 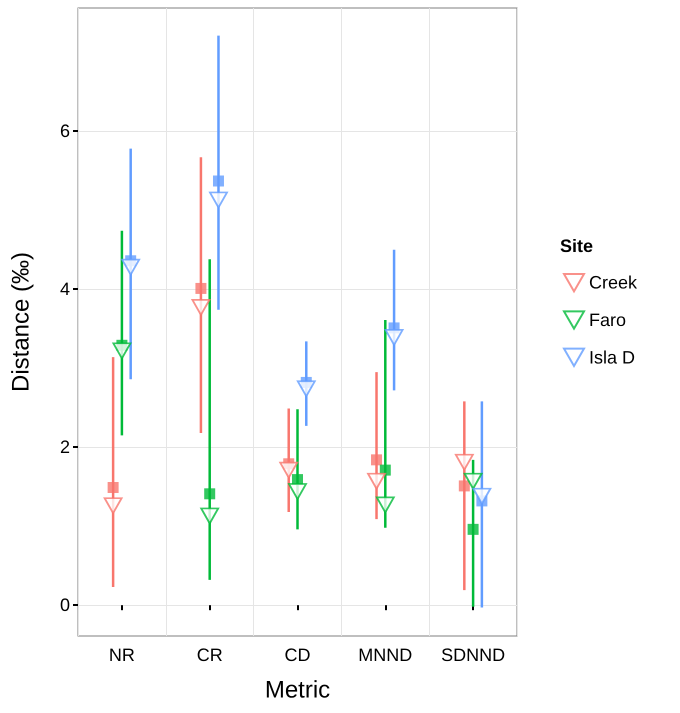 I want to click on x-tick-label: CR, so click(x=209, y=655).